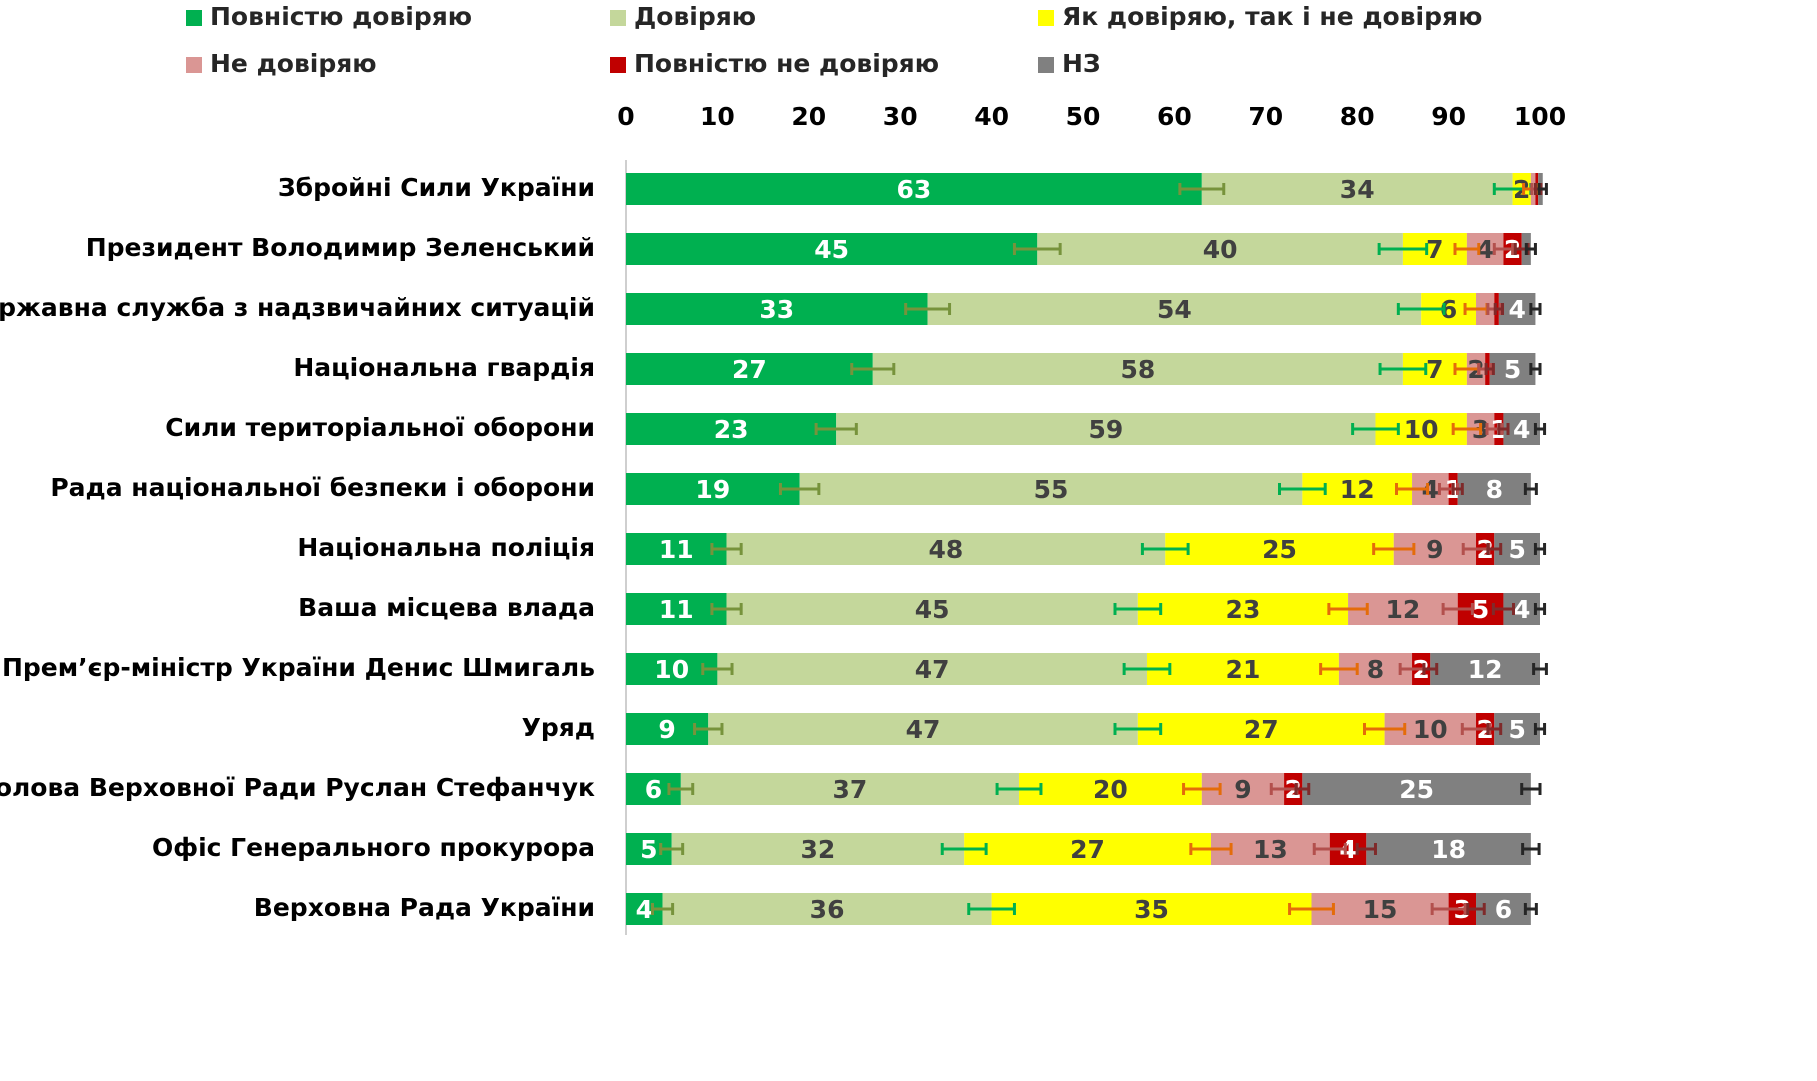  What do you see at coordinates (1243, 669) in the screenshot?
I see `data-label: 21` at bounding box center [1243, 669].